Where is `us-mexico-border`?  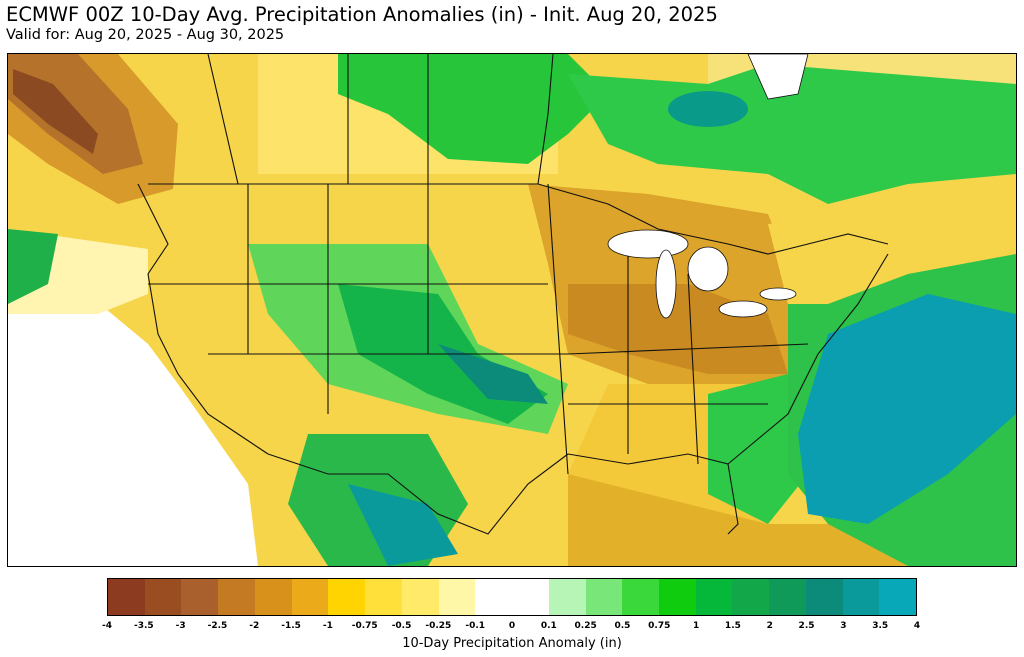 us-mexico-border is located at coordinates (418, 494).